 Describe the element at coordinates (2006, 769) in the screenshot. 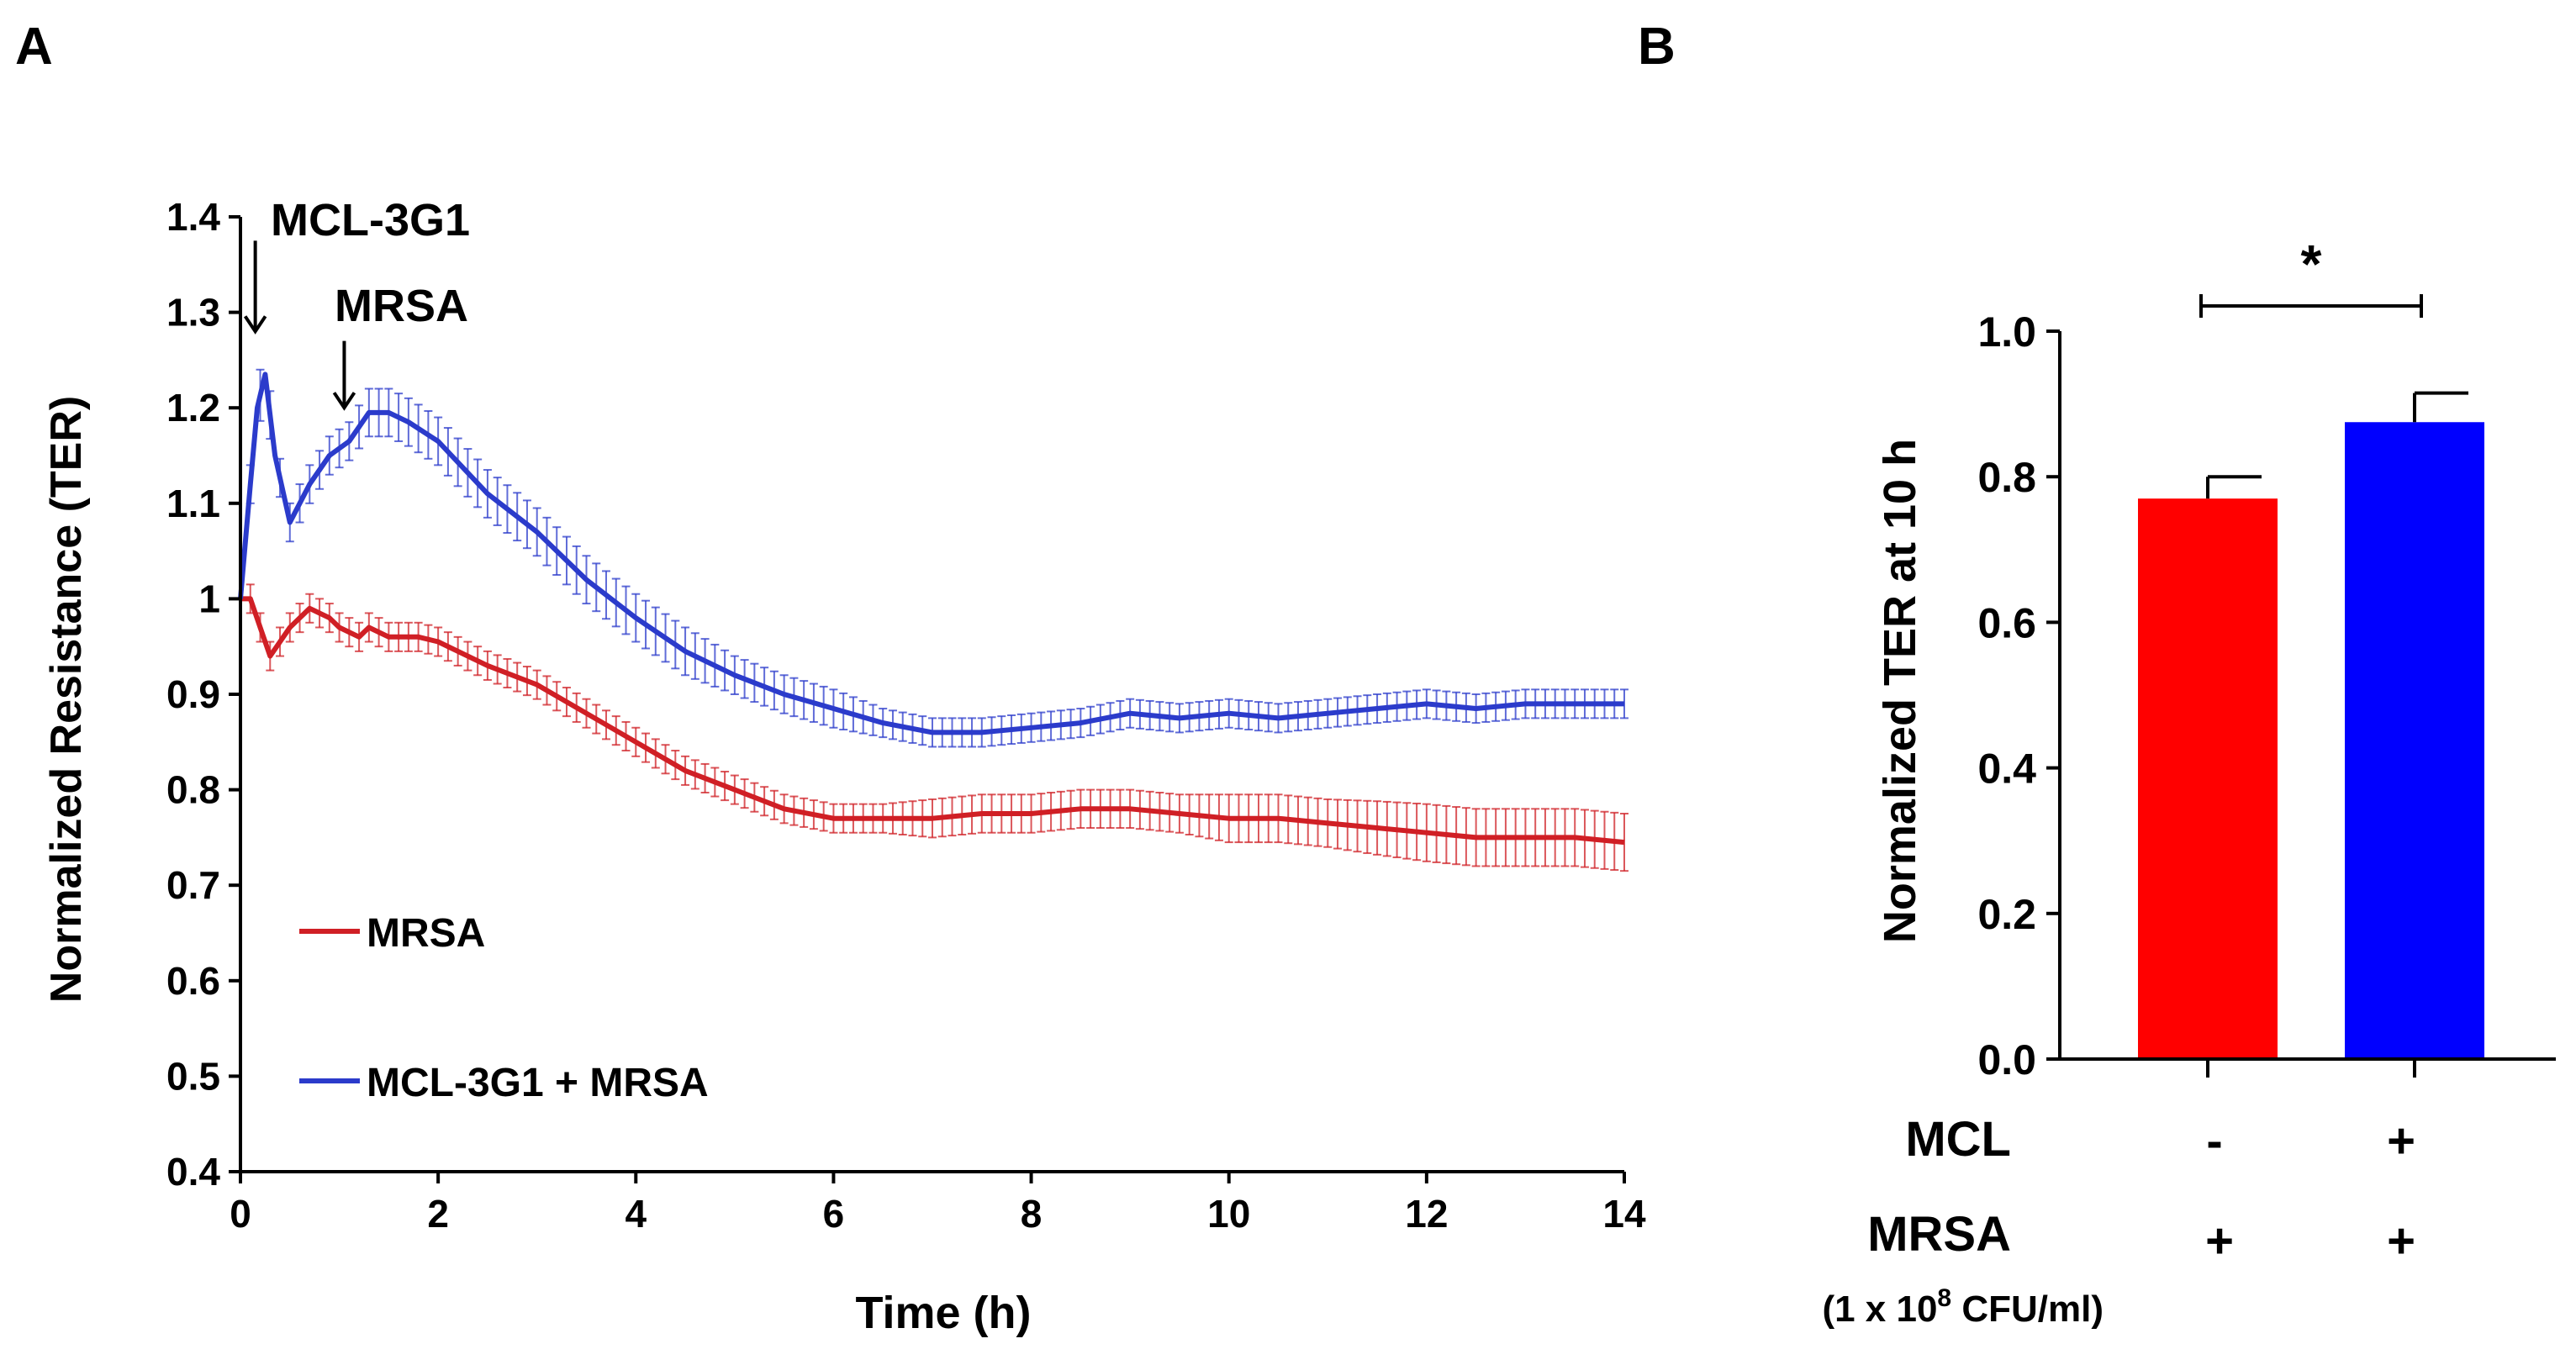

I see `bar-y-tick-label: 0.4` at that location.